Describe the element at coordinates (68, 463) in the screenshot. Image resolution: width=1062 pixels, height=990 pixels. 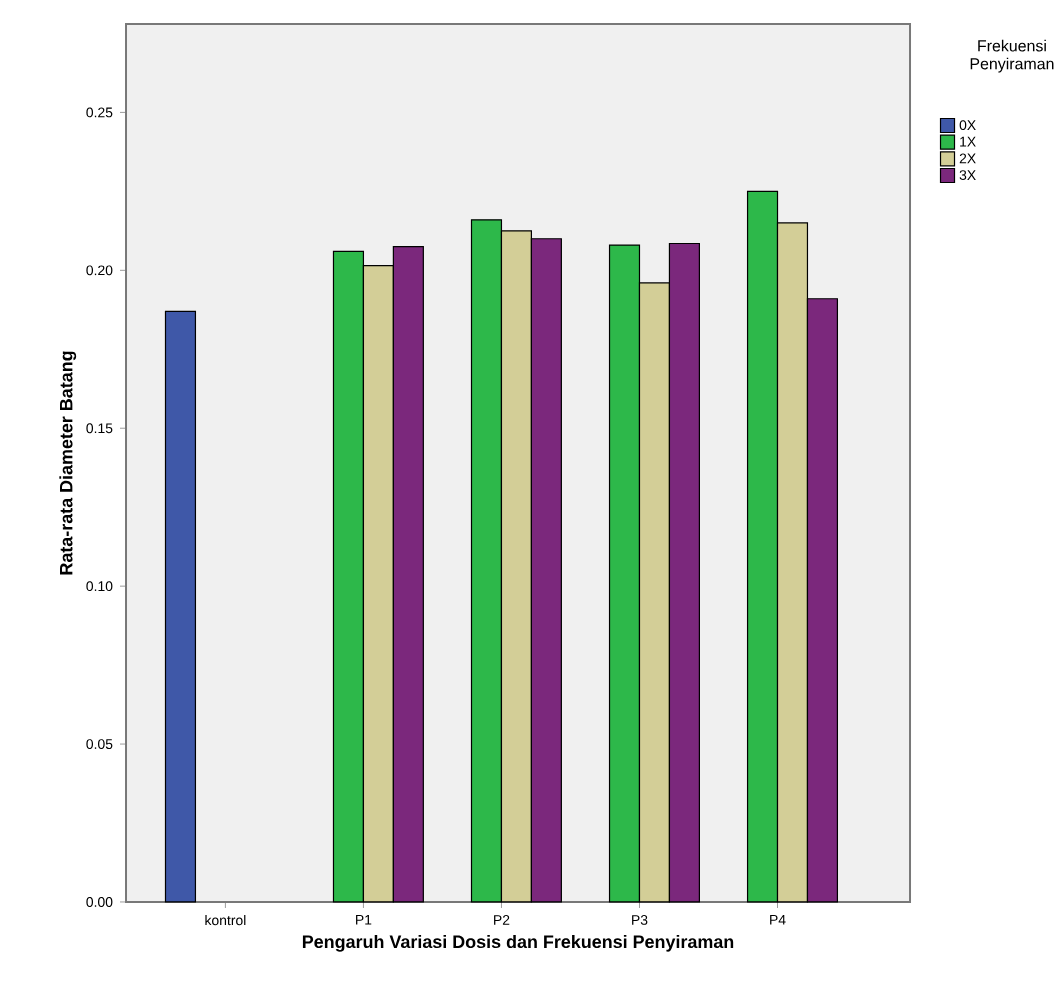
I see `y-axis-title: Rata-rata Diameter Batang` at that location.